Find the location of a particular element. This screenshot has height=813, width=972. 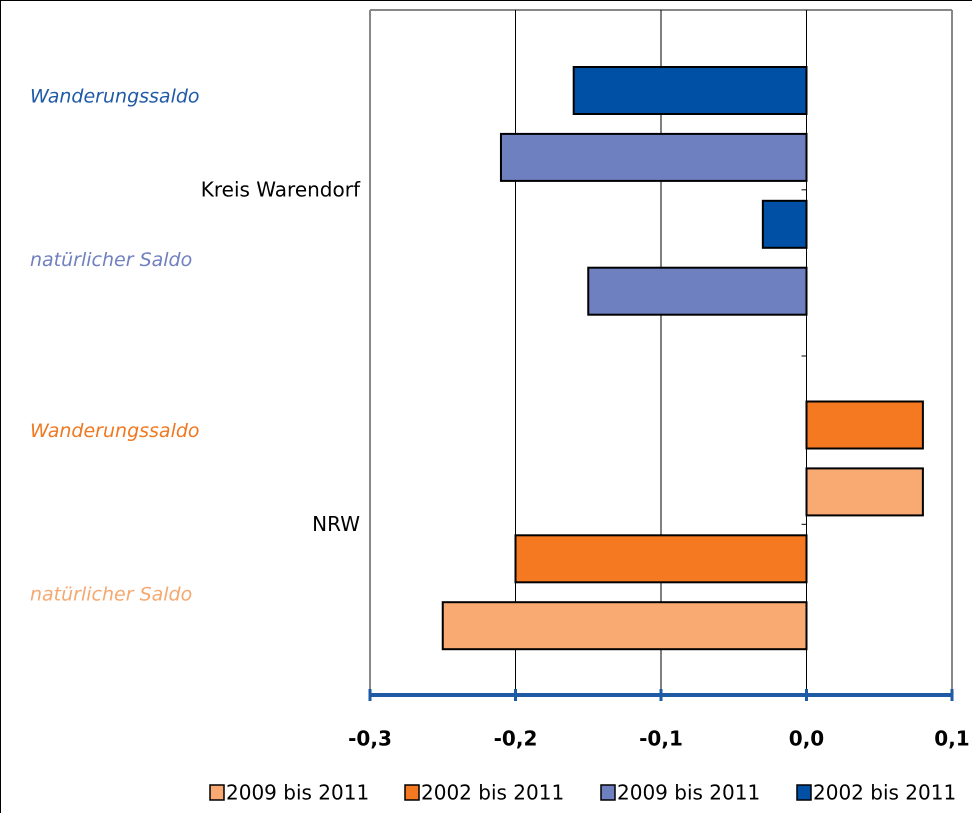

x-tick-label: -0,1 is located at coordinates (661, 739).